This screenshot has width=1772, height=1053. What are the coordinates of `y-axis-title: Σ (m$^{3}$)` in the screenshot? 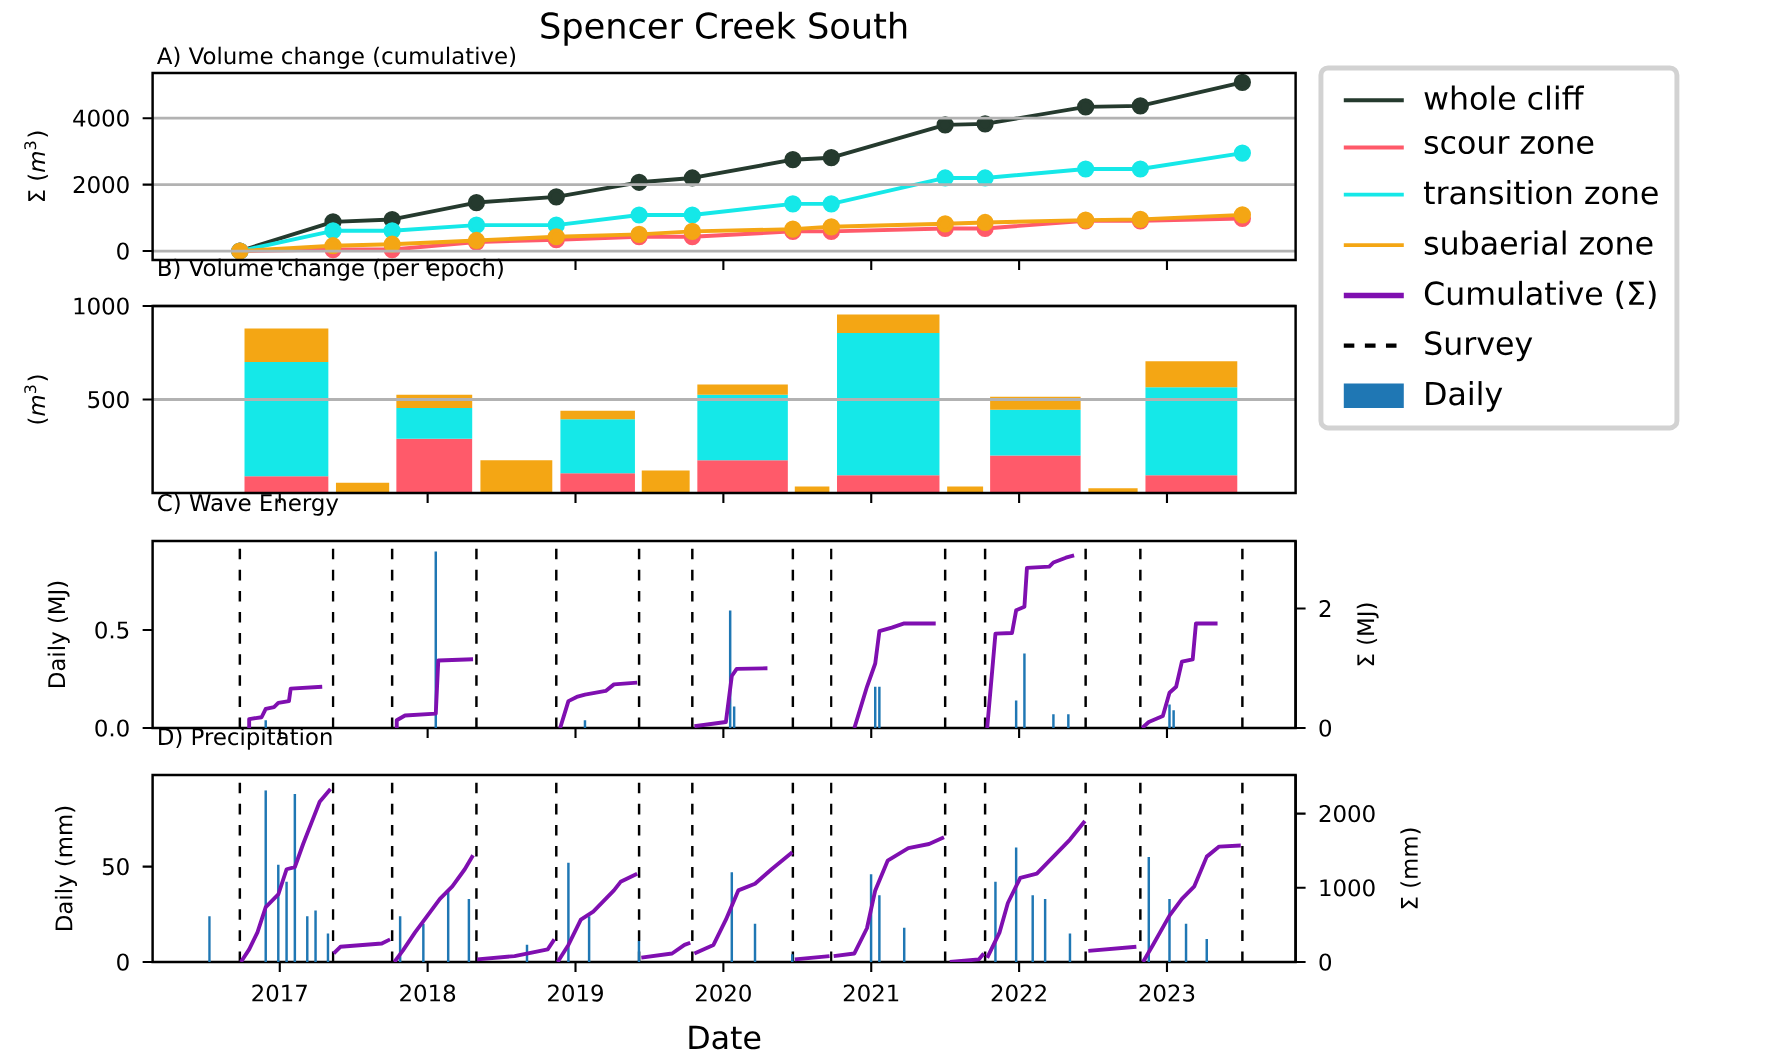 It's located at (36, 166).